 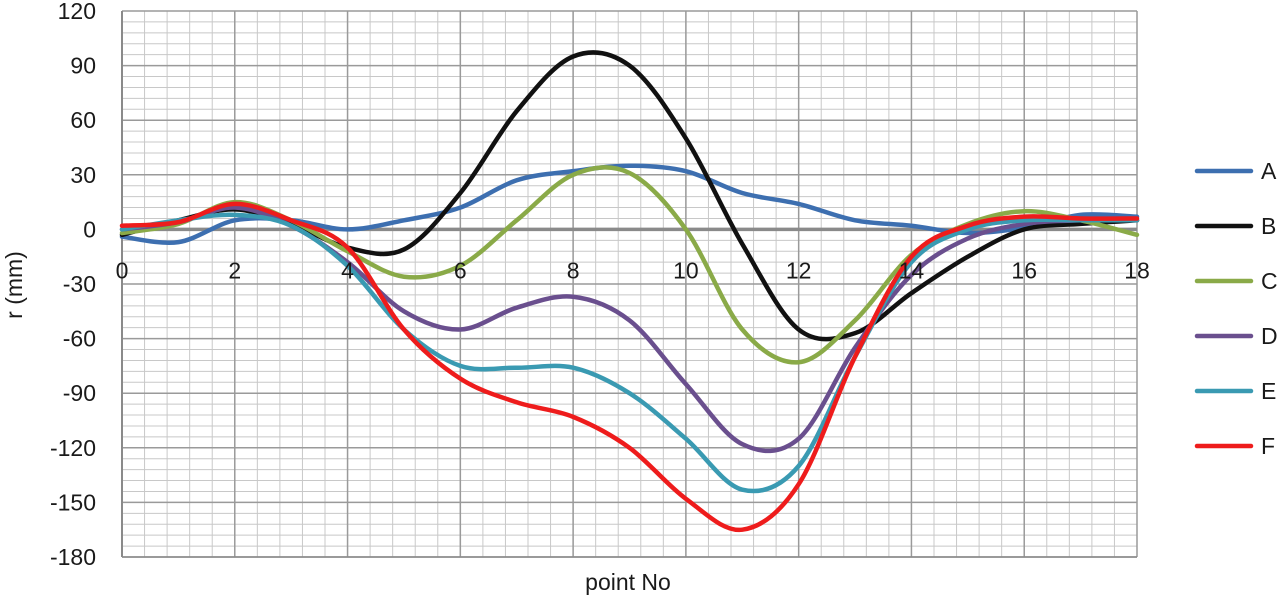 I want to click on x-tick-label: 10, so click(x=686, y=270).